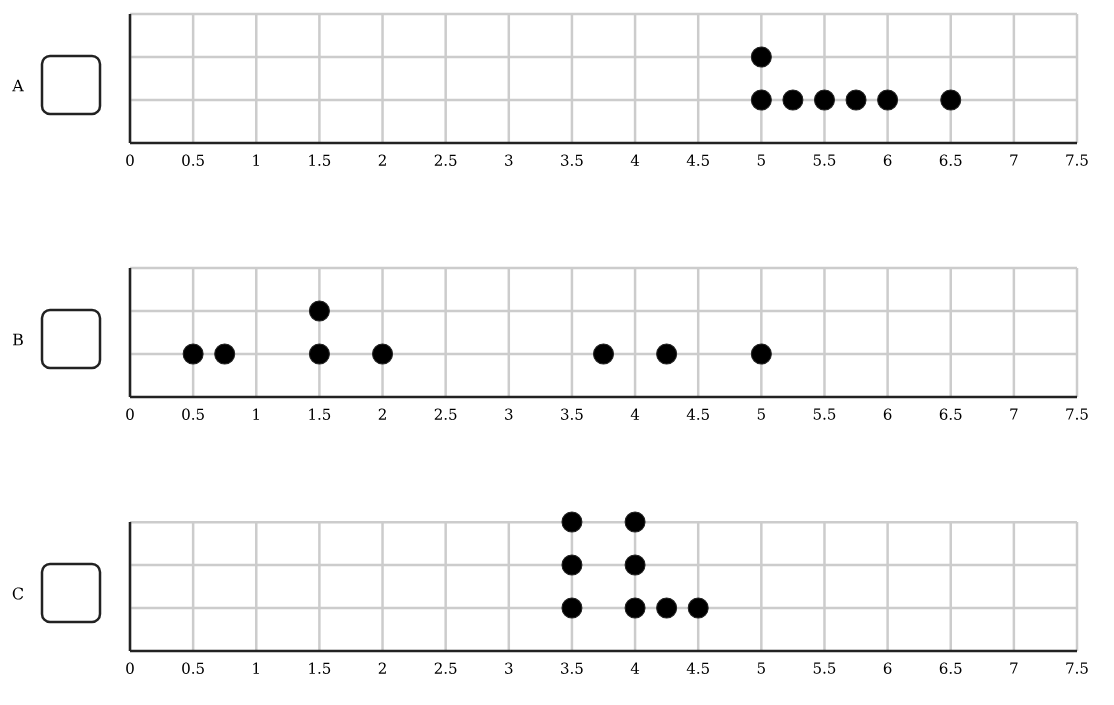  What do you see at coordinates (18, 339) in the screenshot?
I see `y-axis-title: B` at bounding box center [18, 339].